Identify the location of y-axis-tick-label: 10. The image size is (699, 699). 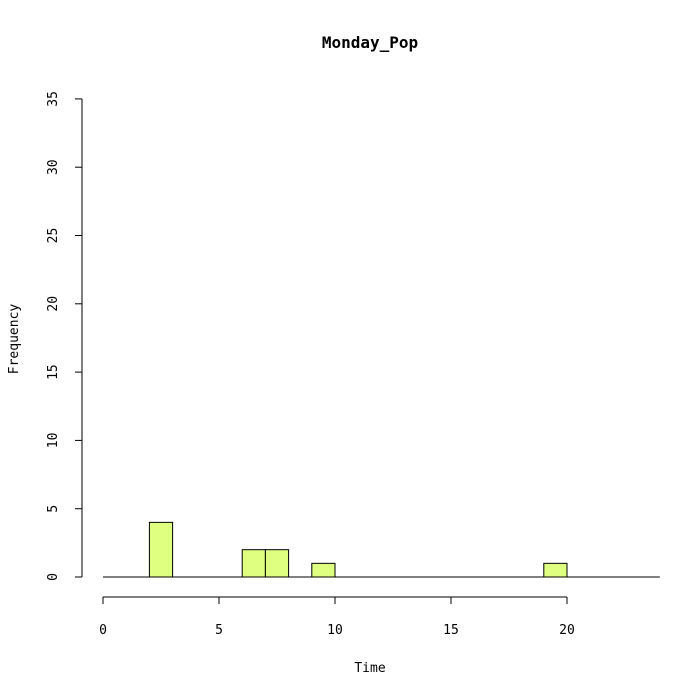
(53, 441).